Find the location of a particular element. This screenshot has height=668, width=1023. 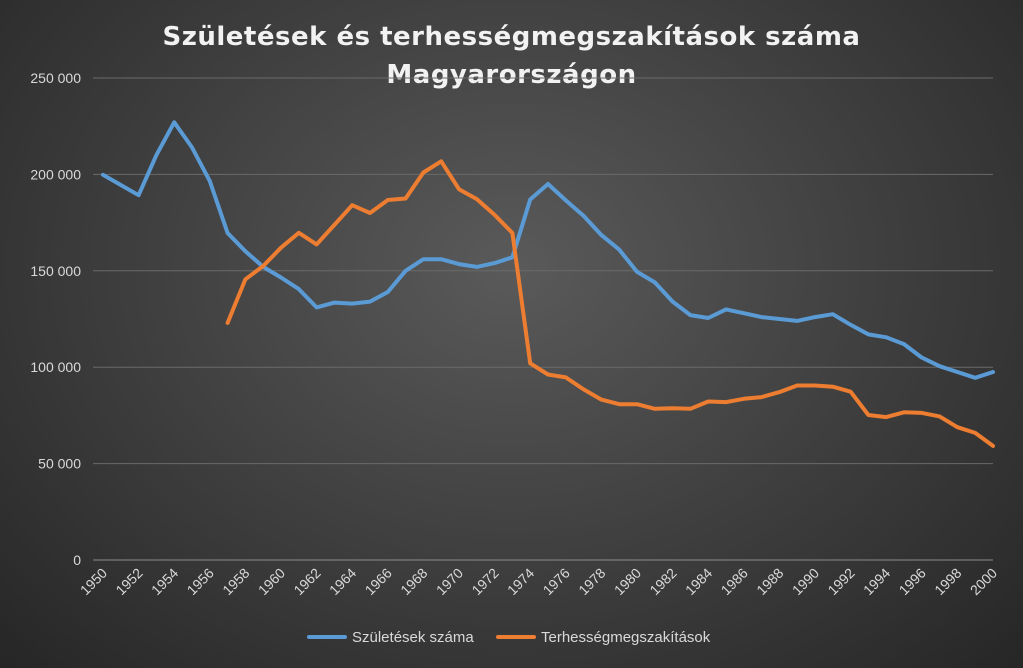

x-tick-label: 1978 is located at coordinates (591, 581).